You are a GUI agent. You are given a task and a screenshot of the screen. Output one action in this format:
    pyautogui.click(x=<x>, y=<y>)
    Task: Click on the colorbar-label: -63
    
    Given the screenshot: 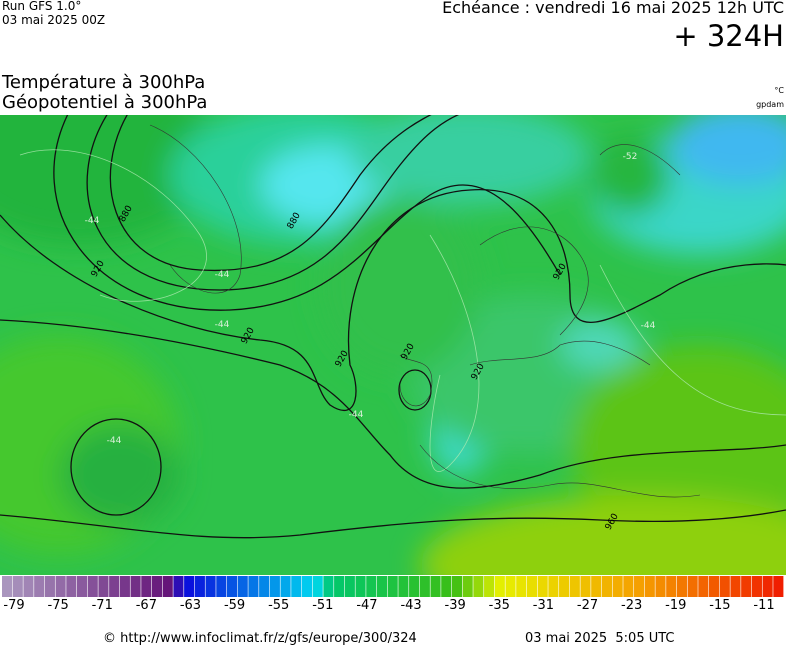 What is the action you would take?
    pyautogui.click(x=190, y=605)
    